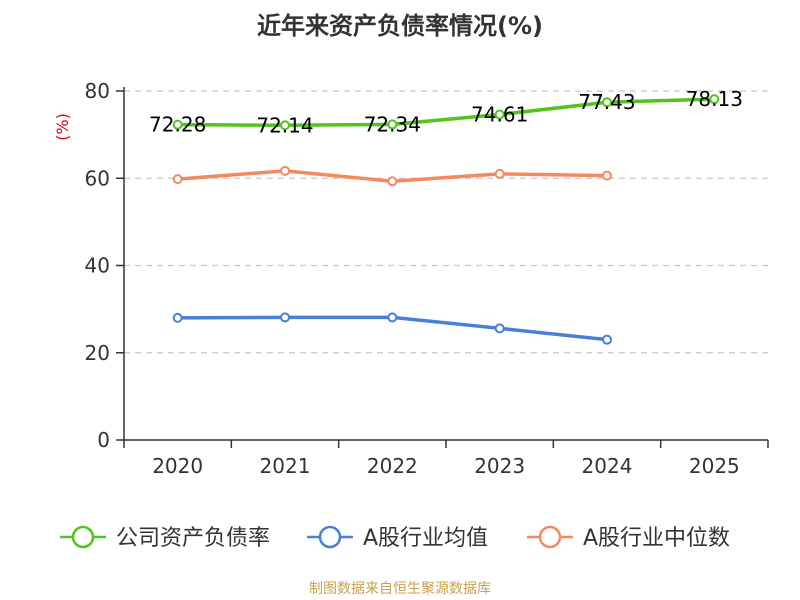  Describe the element at coordinates (97, 91) in the screenshot. I see `y-tick-label: 80` at that location.